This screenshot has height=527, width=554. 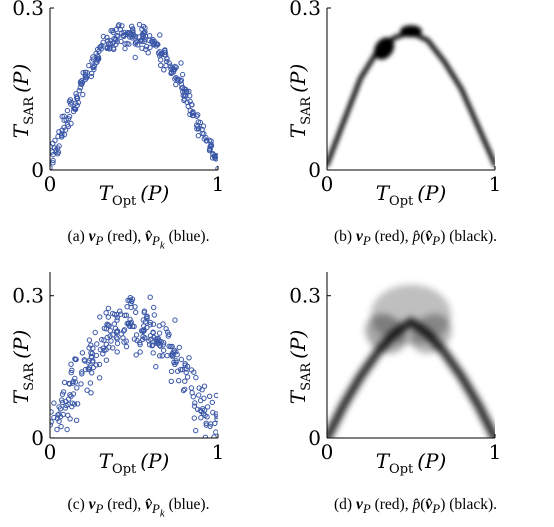 I want to click on x-tick-label: 0, so click(x=327, y=184).